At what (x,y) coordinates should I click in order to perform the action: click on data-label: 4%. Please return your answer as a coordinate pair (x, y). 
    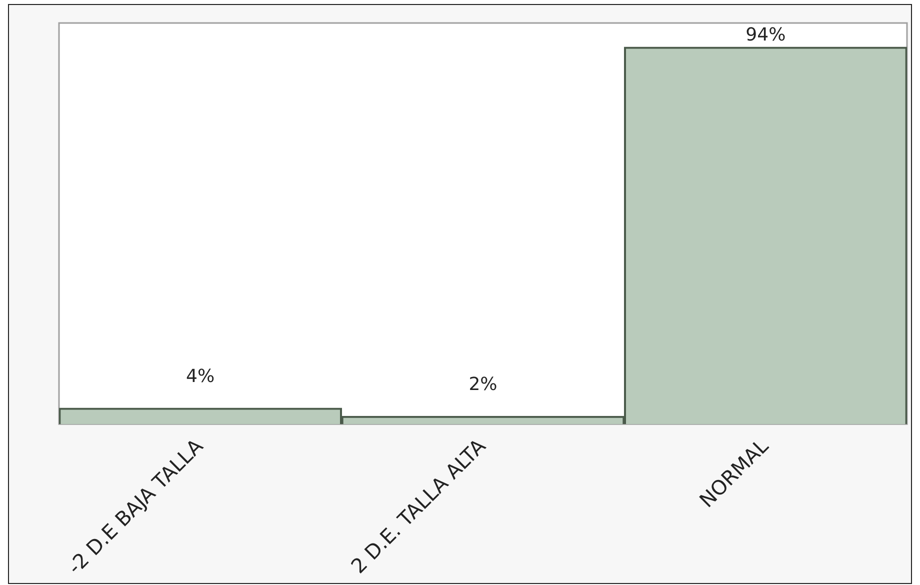
    Looking at the image, I should click on (200, 376).